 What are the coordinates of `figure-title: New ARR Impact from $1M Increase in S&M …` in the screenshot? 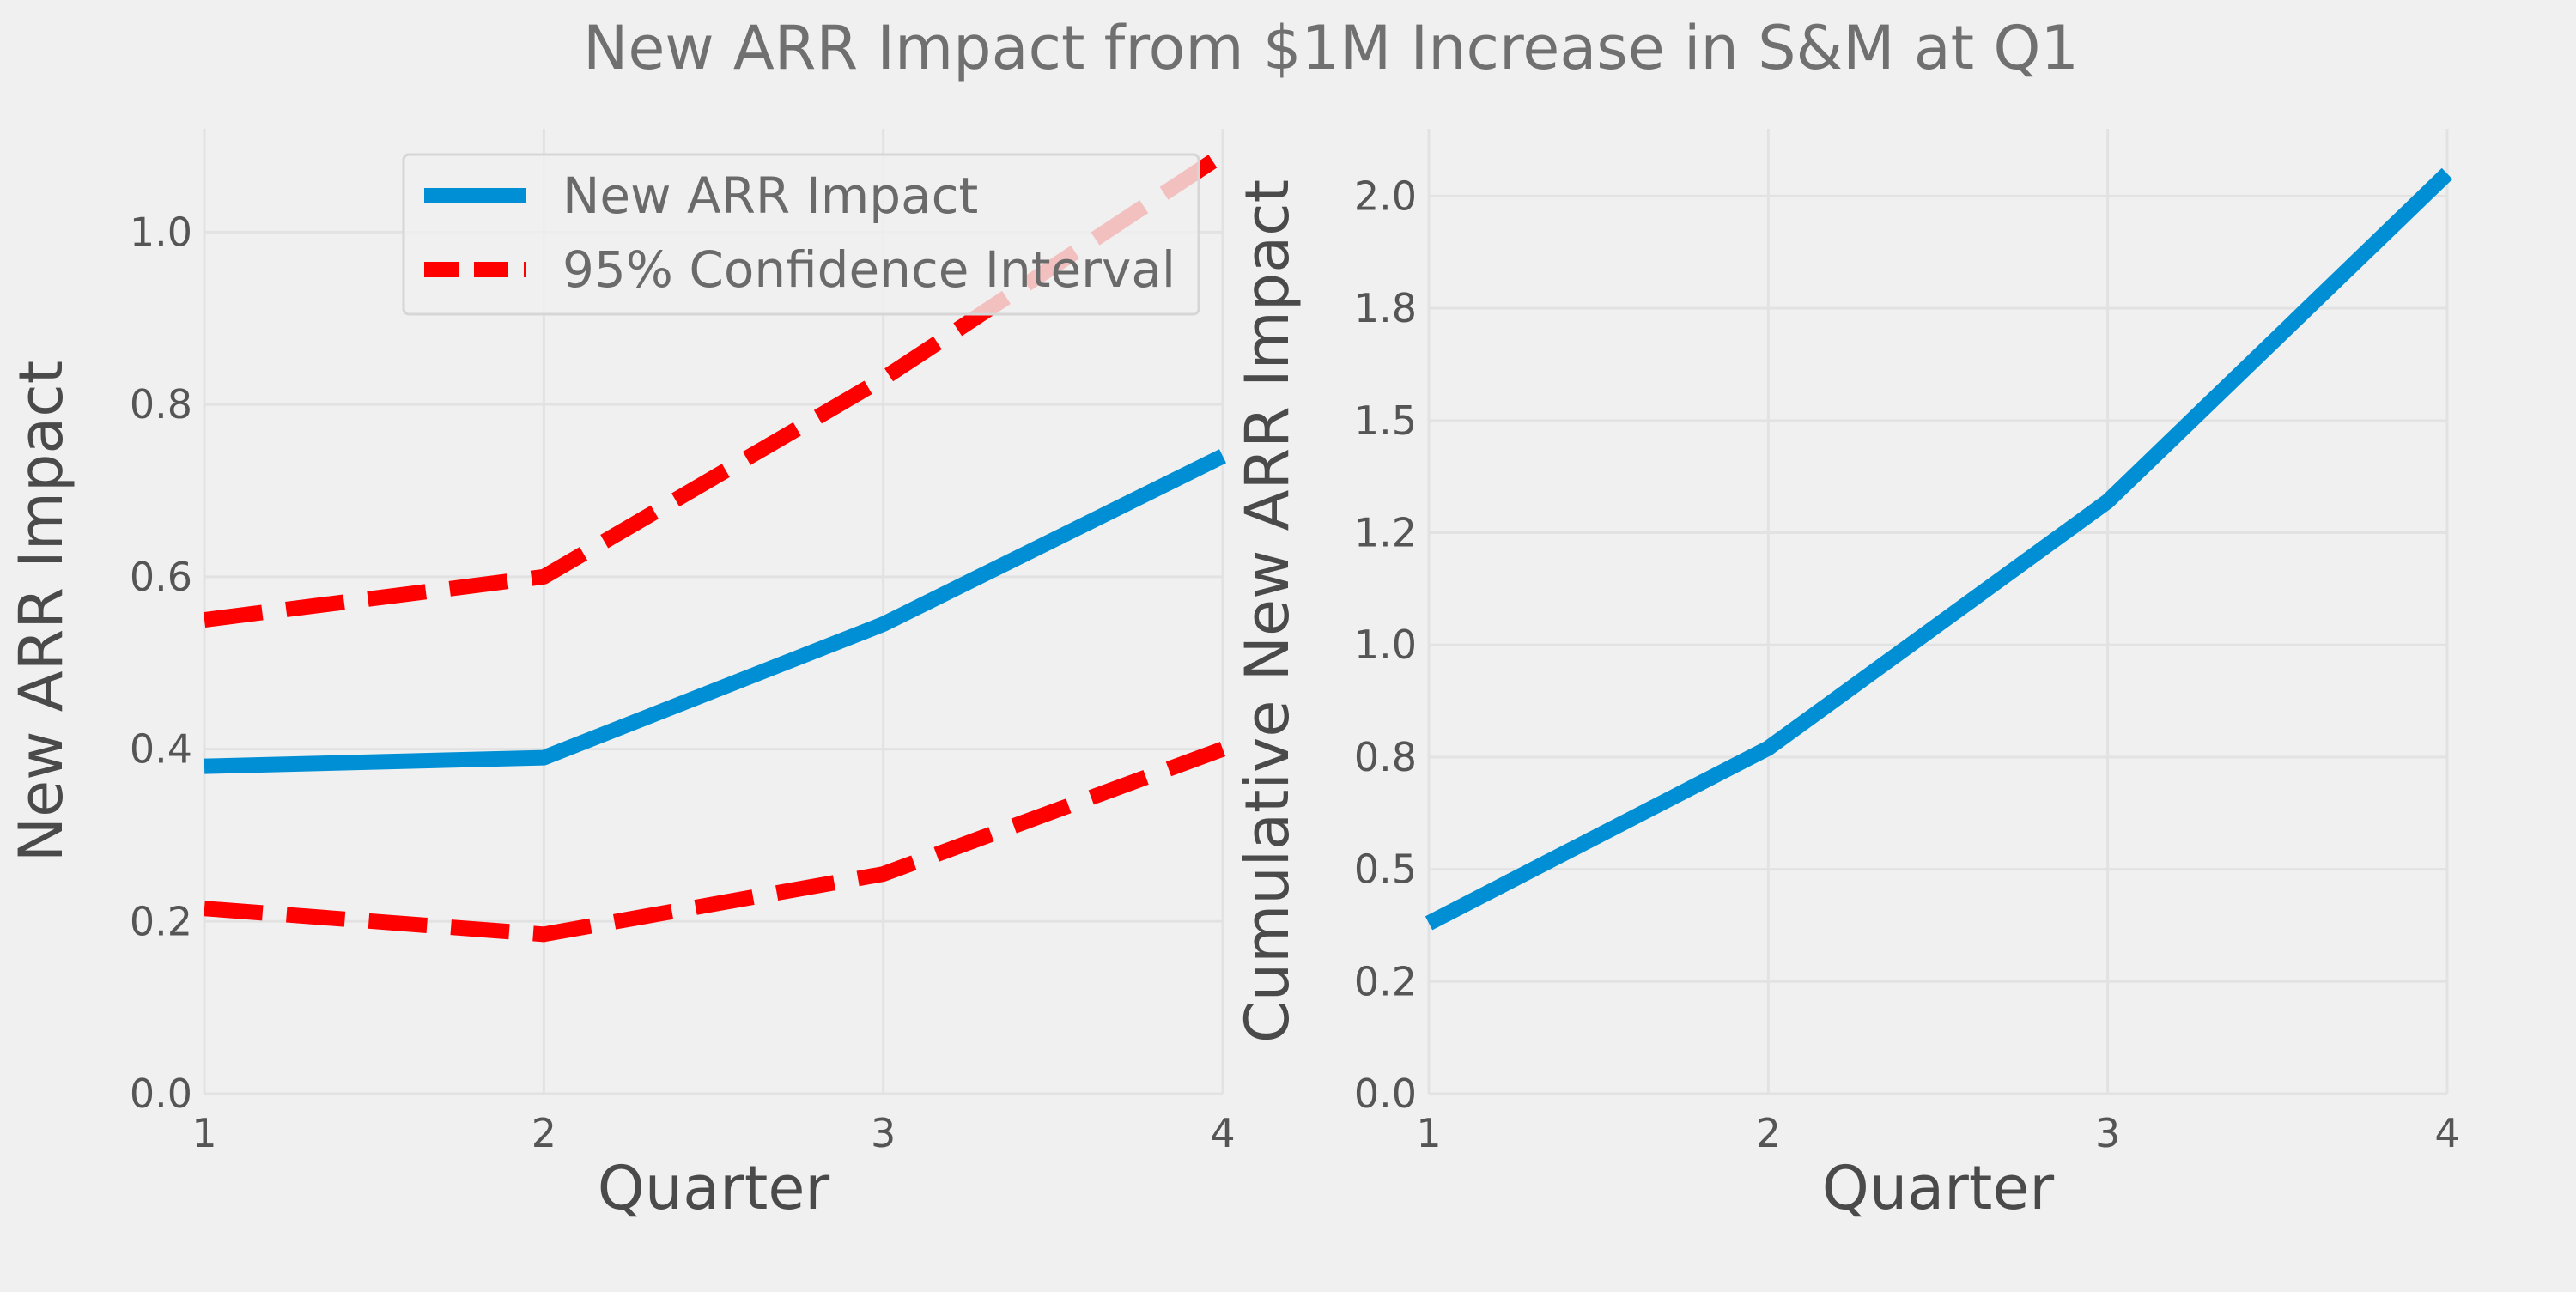 It's located at (1331, 48).